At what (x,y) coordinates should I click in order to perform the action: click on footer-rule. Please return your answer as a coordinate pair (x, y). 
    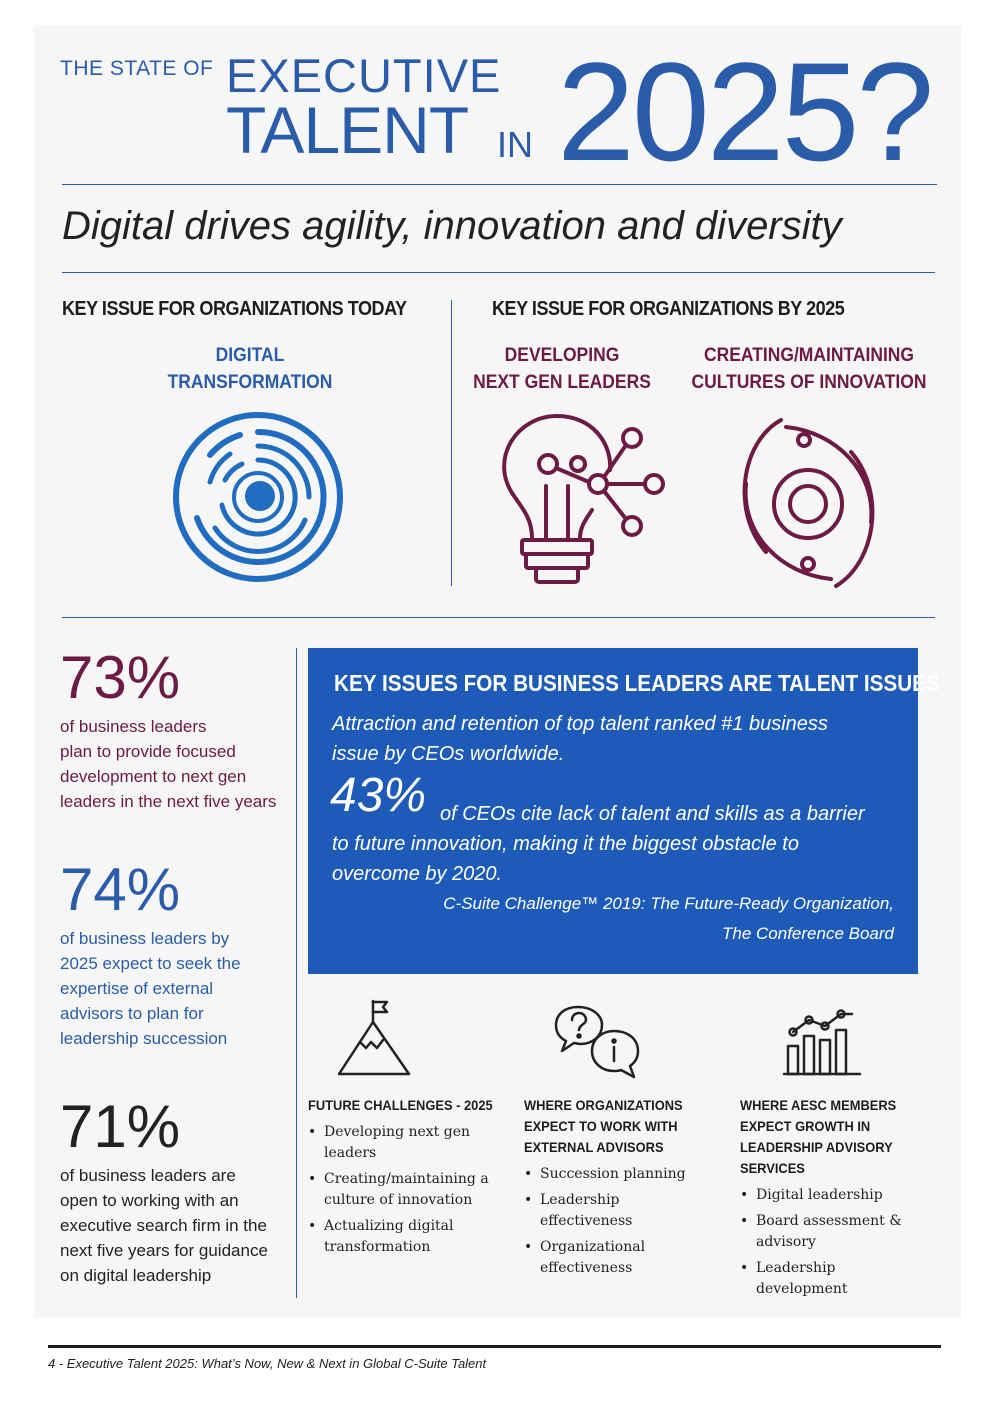
    Looking at the image, I should click on (494, 1346).